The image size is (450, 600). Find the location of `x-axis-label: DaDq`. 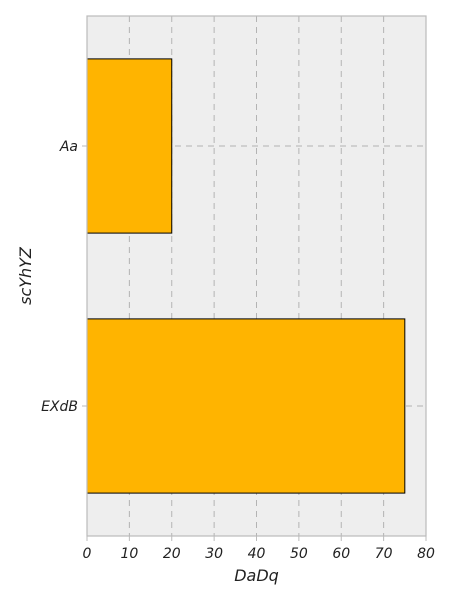

x-axis-label: DaDq is located at coordinates (256, 575).